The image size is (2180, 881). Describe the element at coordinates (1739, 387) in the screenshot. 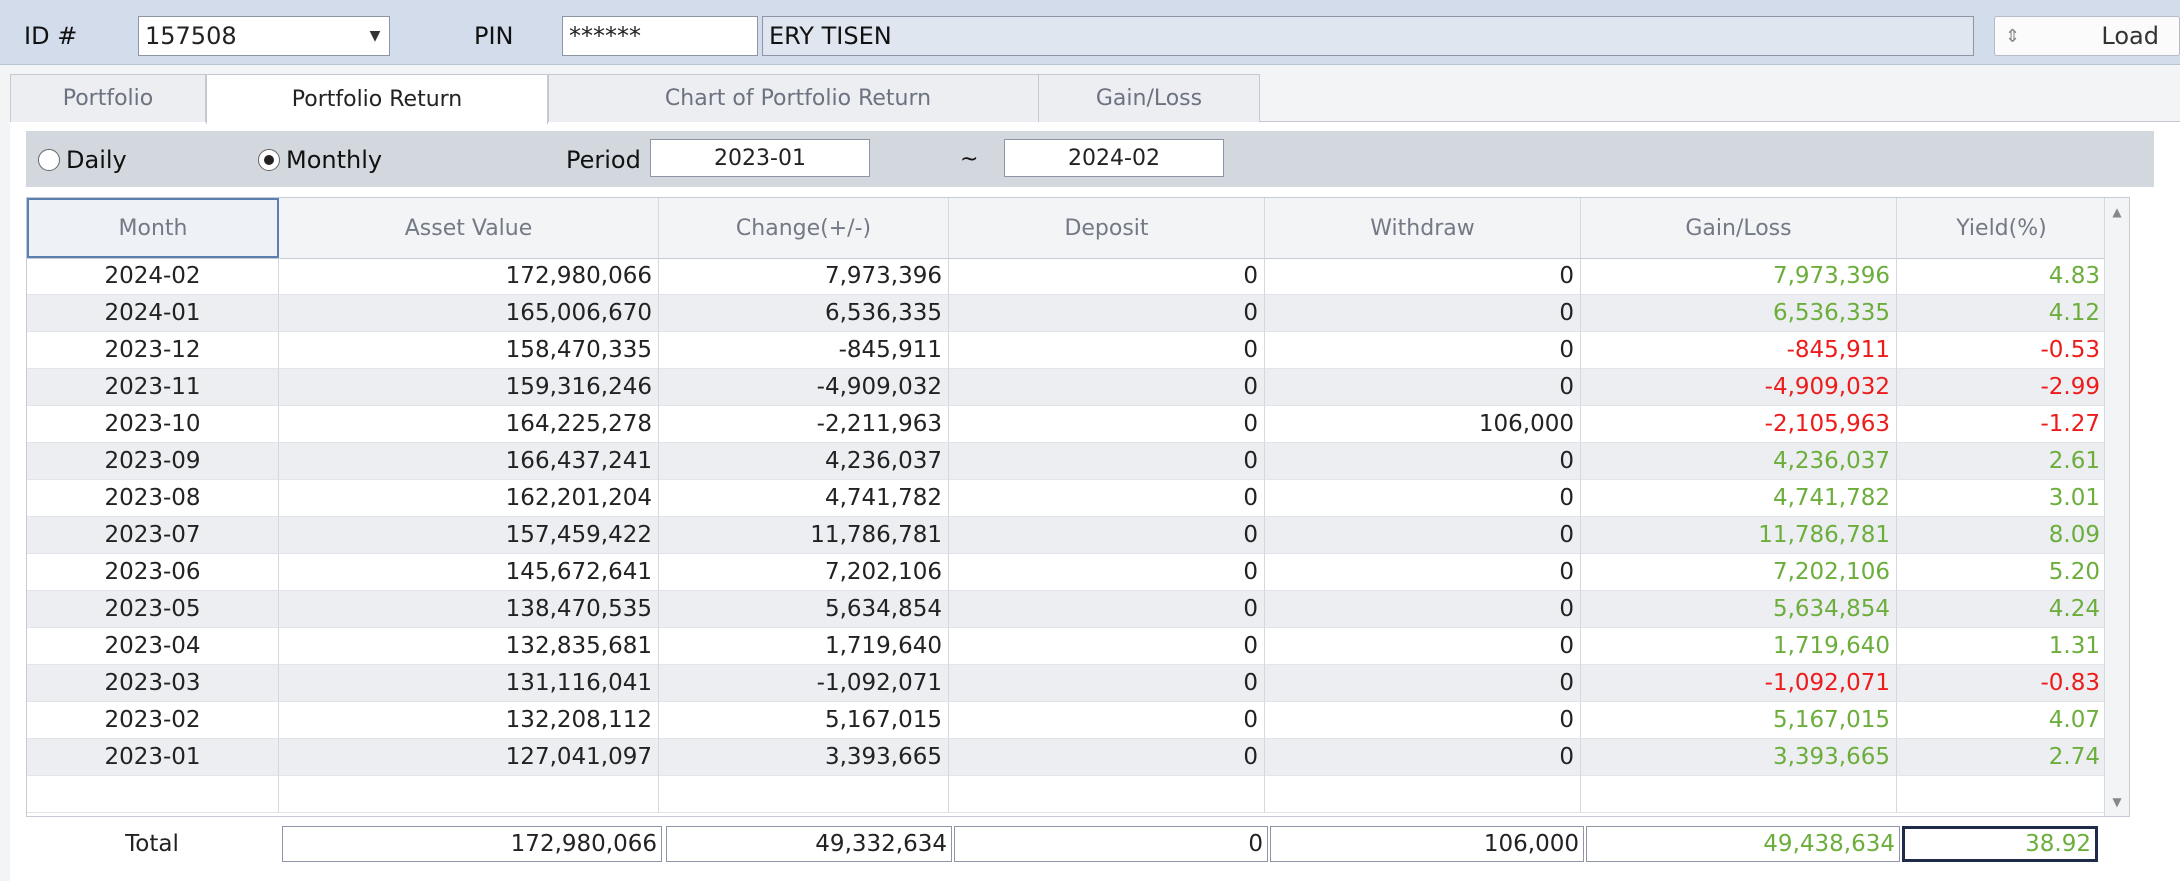

I see `cell-gain-loss: -4,909,032` at that location.